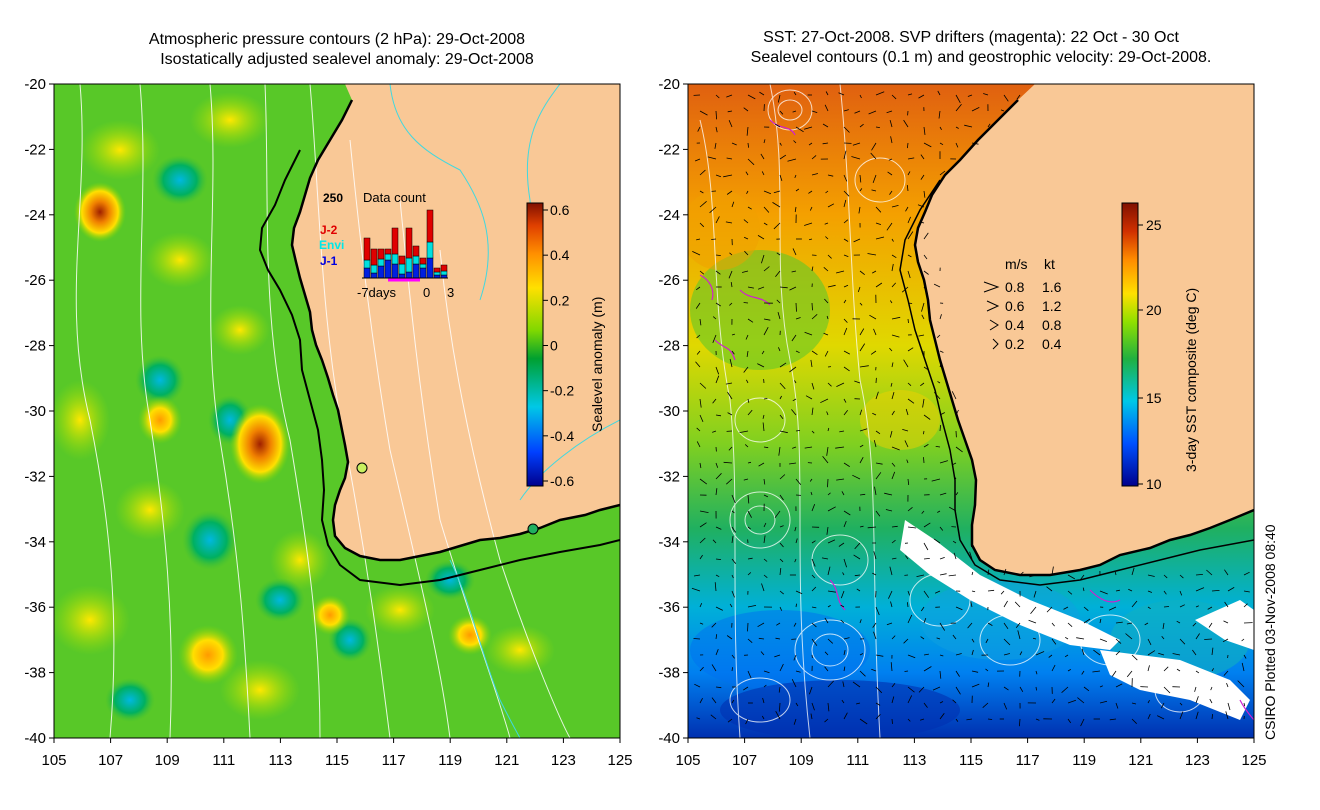  Describe the element at coordinates (35, 346) in the screenshot. I see `y-tick-label-left: -28` at that location.